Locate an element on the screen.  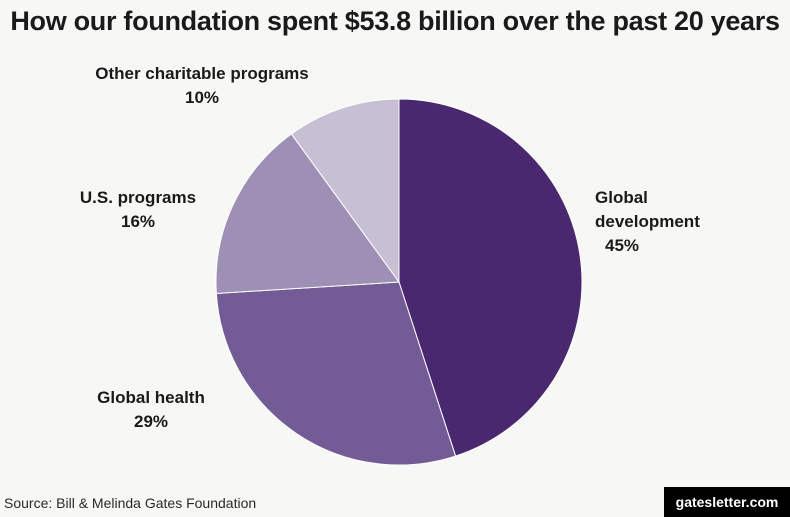
slice-value-other: 10% is located at coordinates (202, 97).